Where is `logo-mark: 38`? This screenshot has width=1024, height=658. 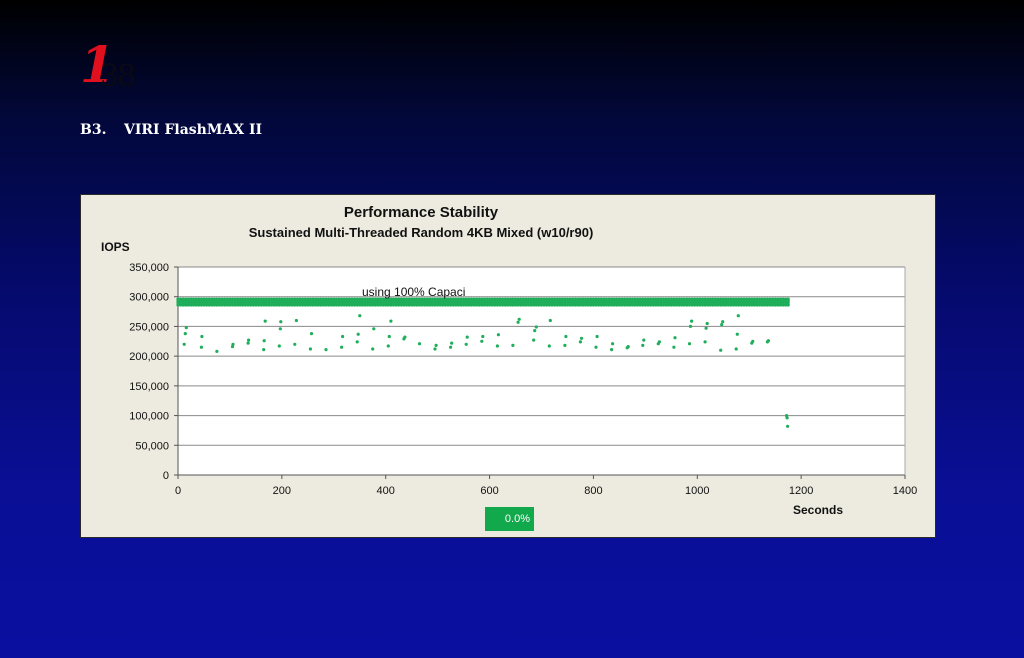 logo-mark: 38 is located at coordinates (118, 76).